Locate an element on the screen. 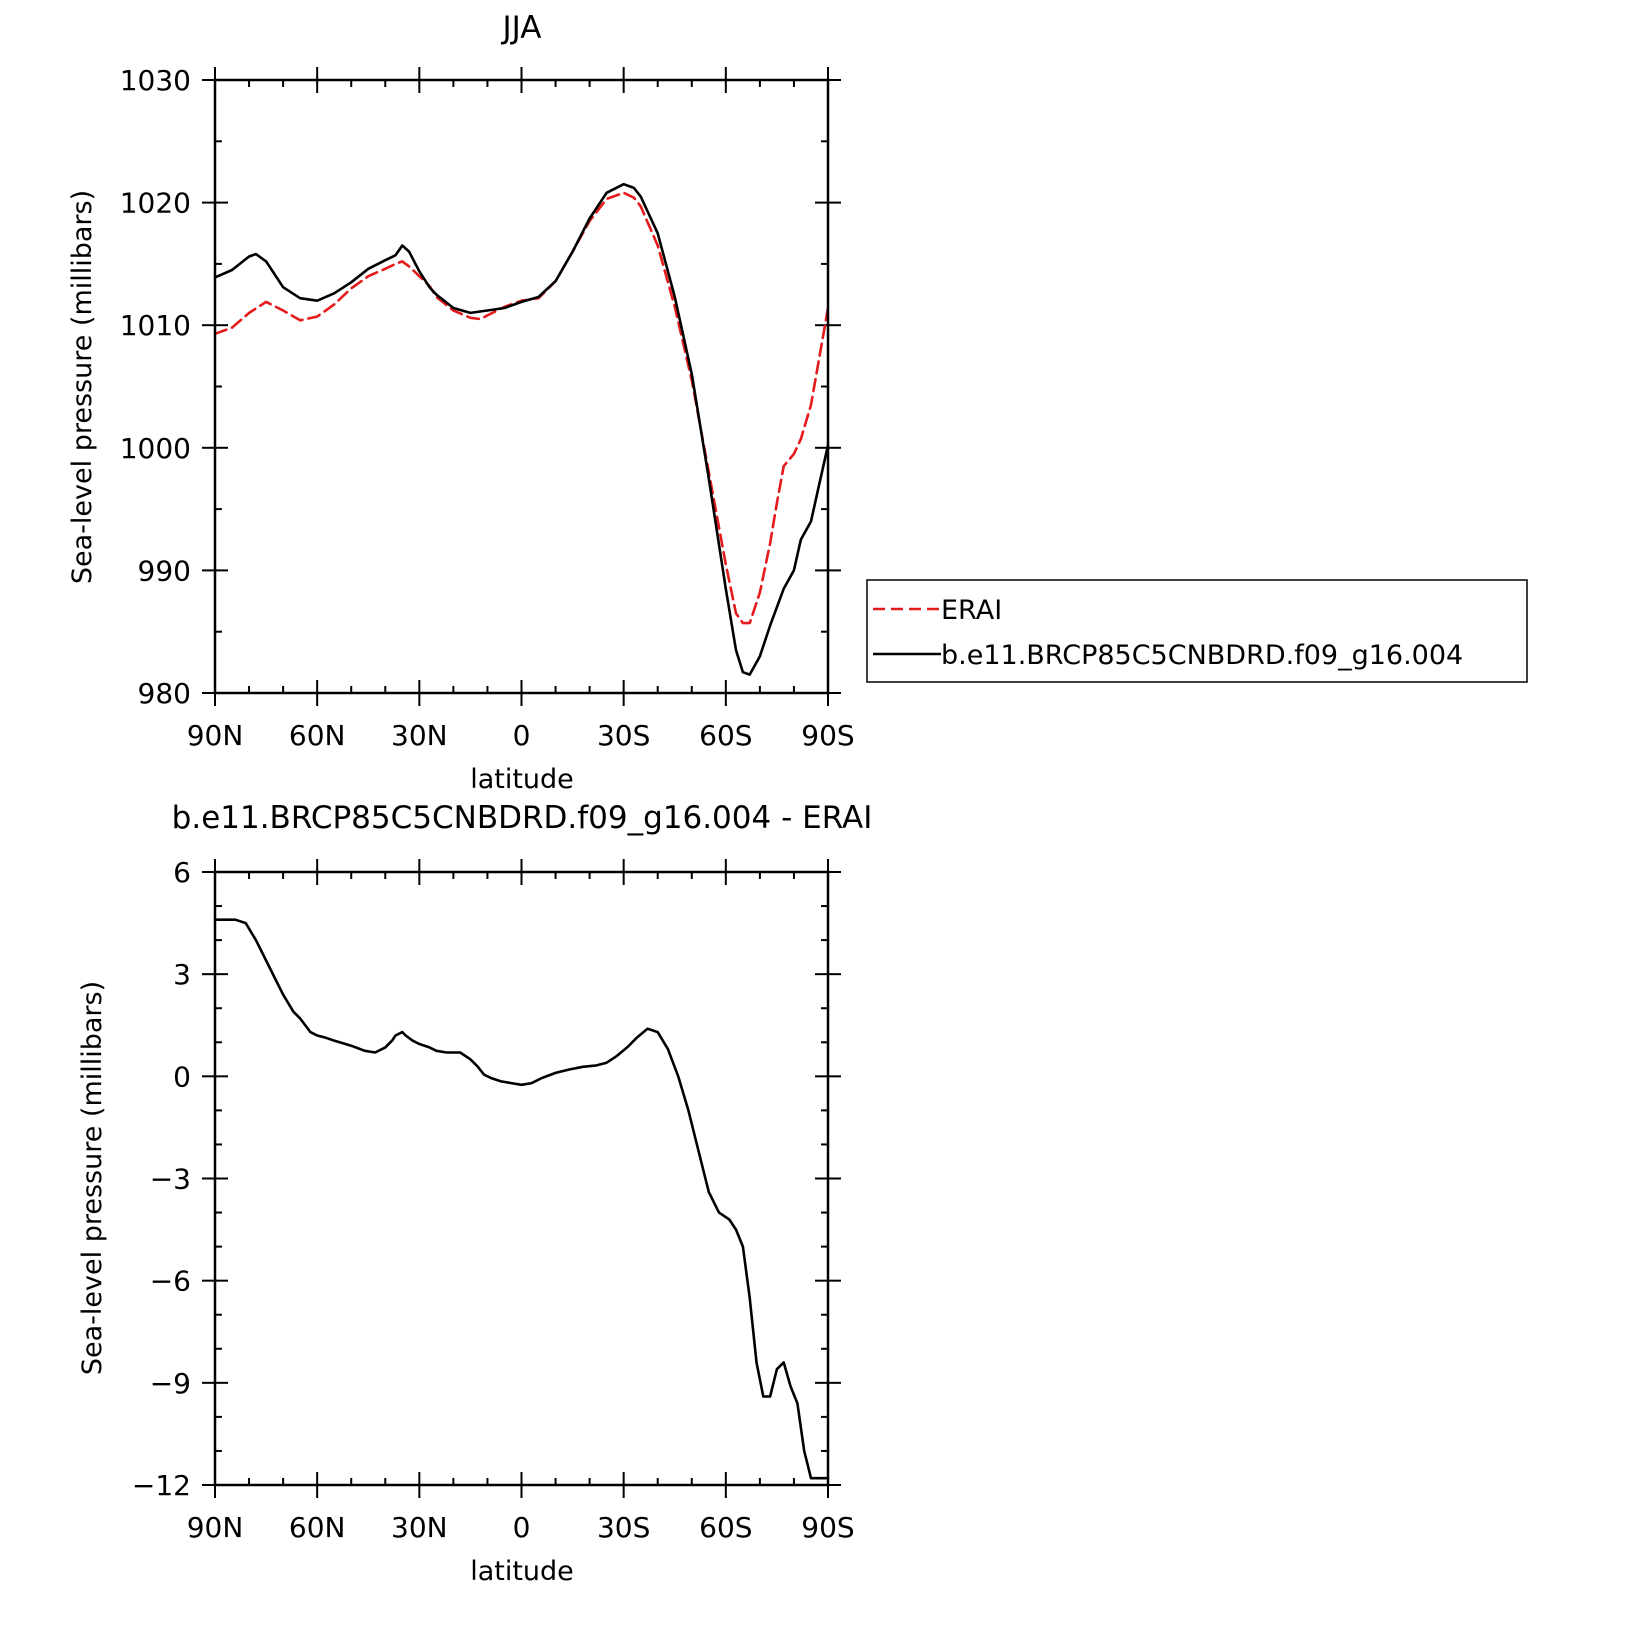 This screenshot has width=1636, height=1636. top-y-tick-label: 1030 is located at coordinates (155, 80).